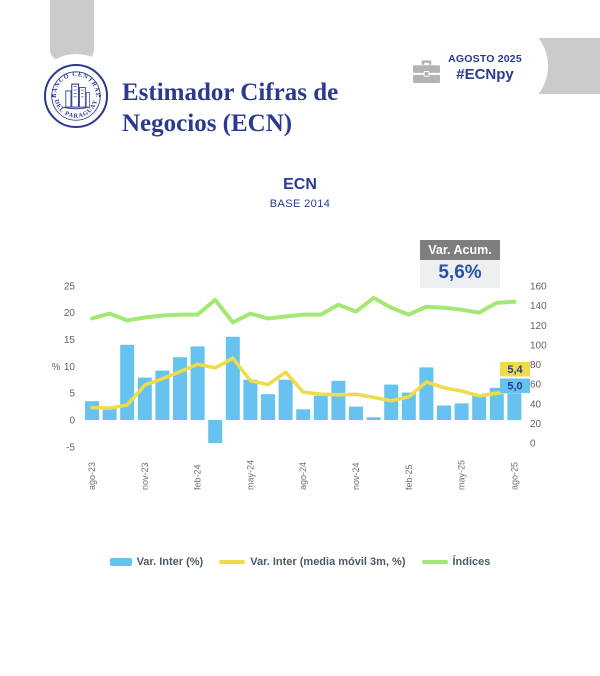 This screenshot has width=600, height=676. Describe the element at coordinates (356, 476) in the screenshot. I see `svg-text: nov-24` at that location.